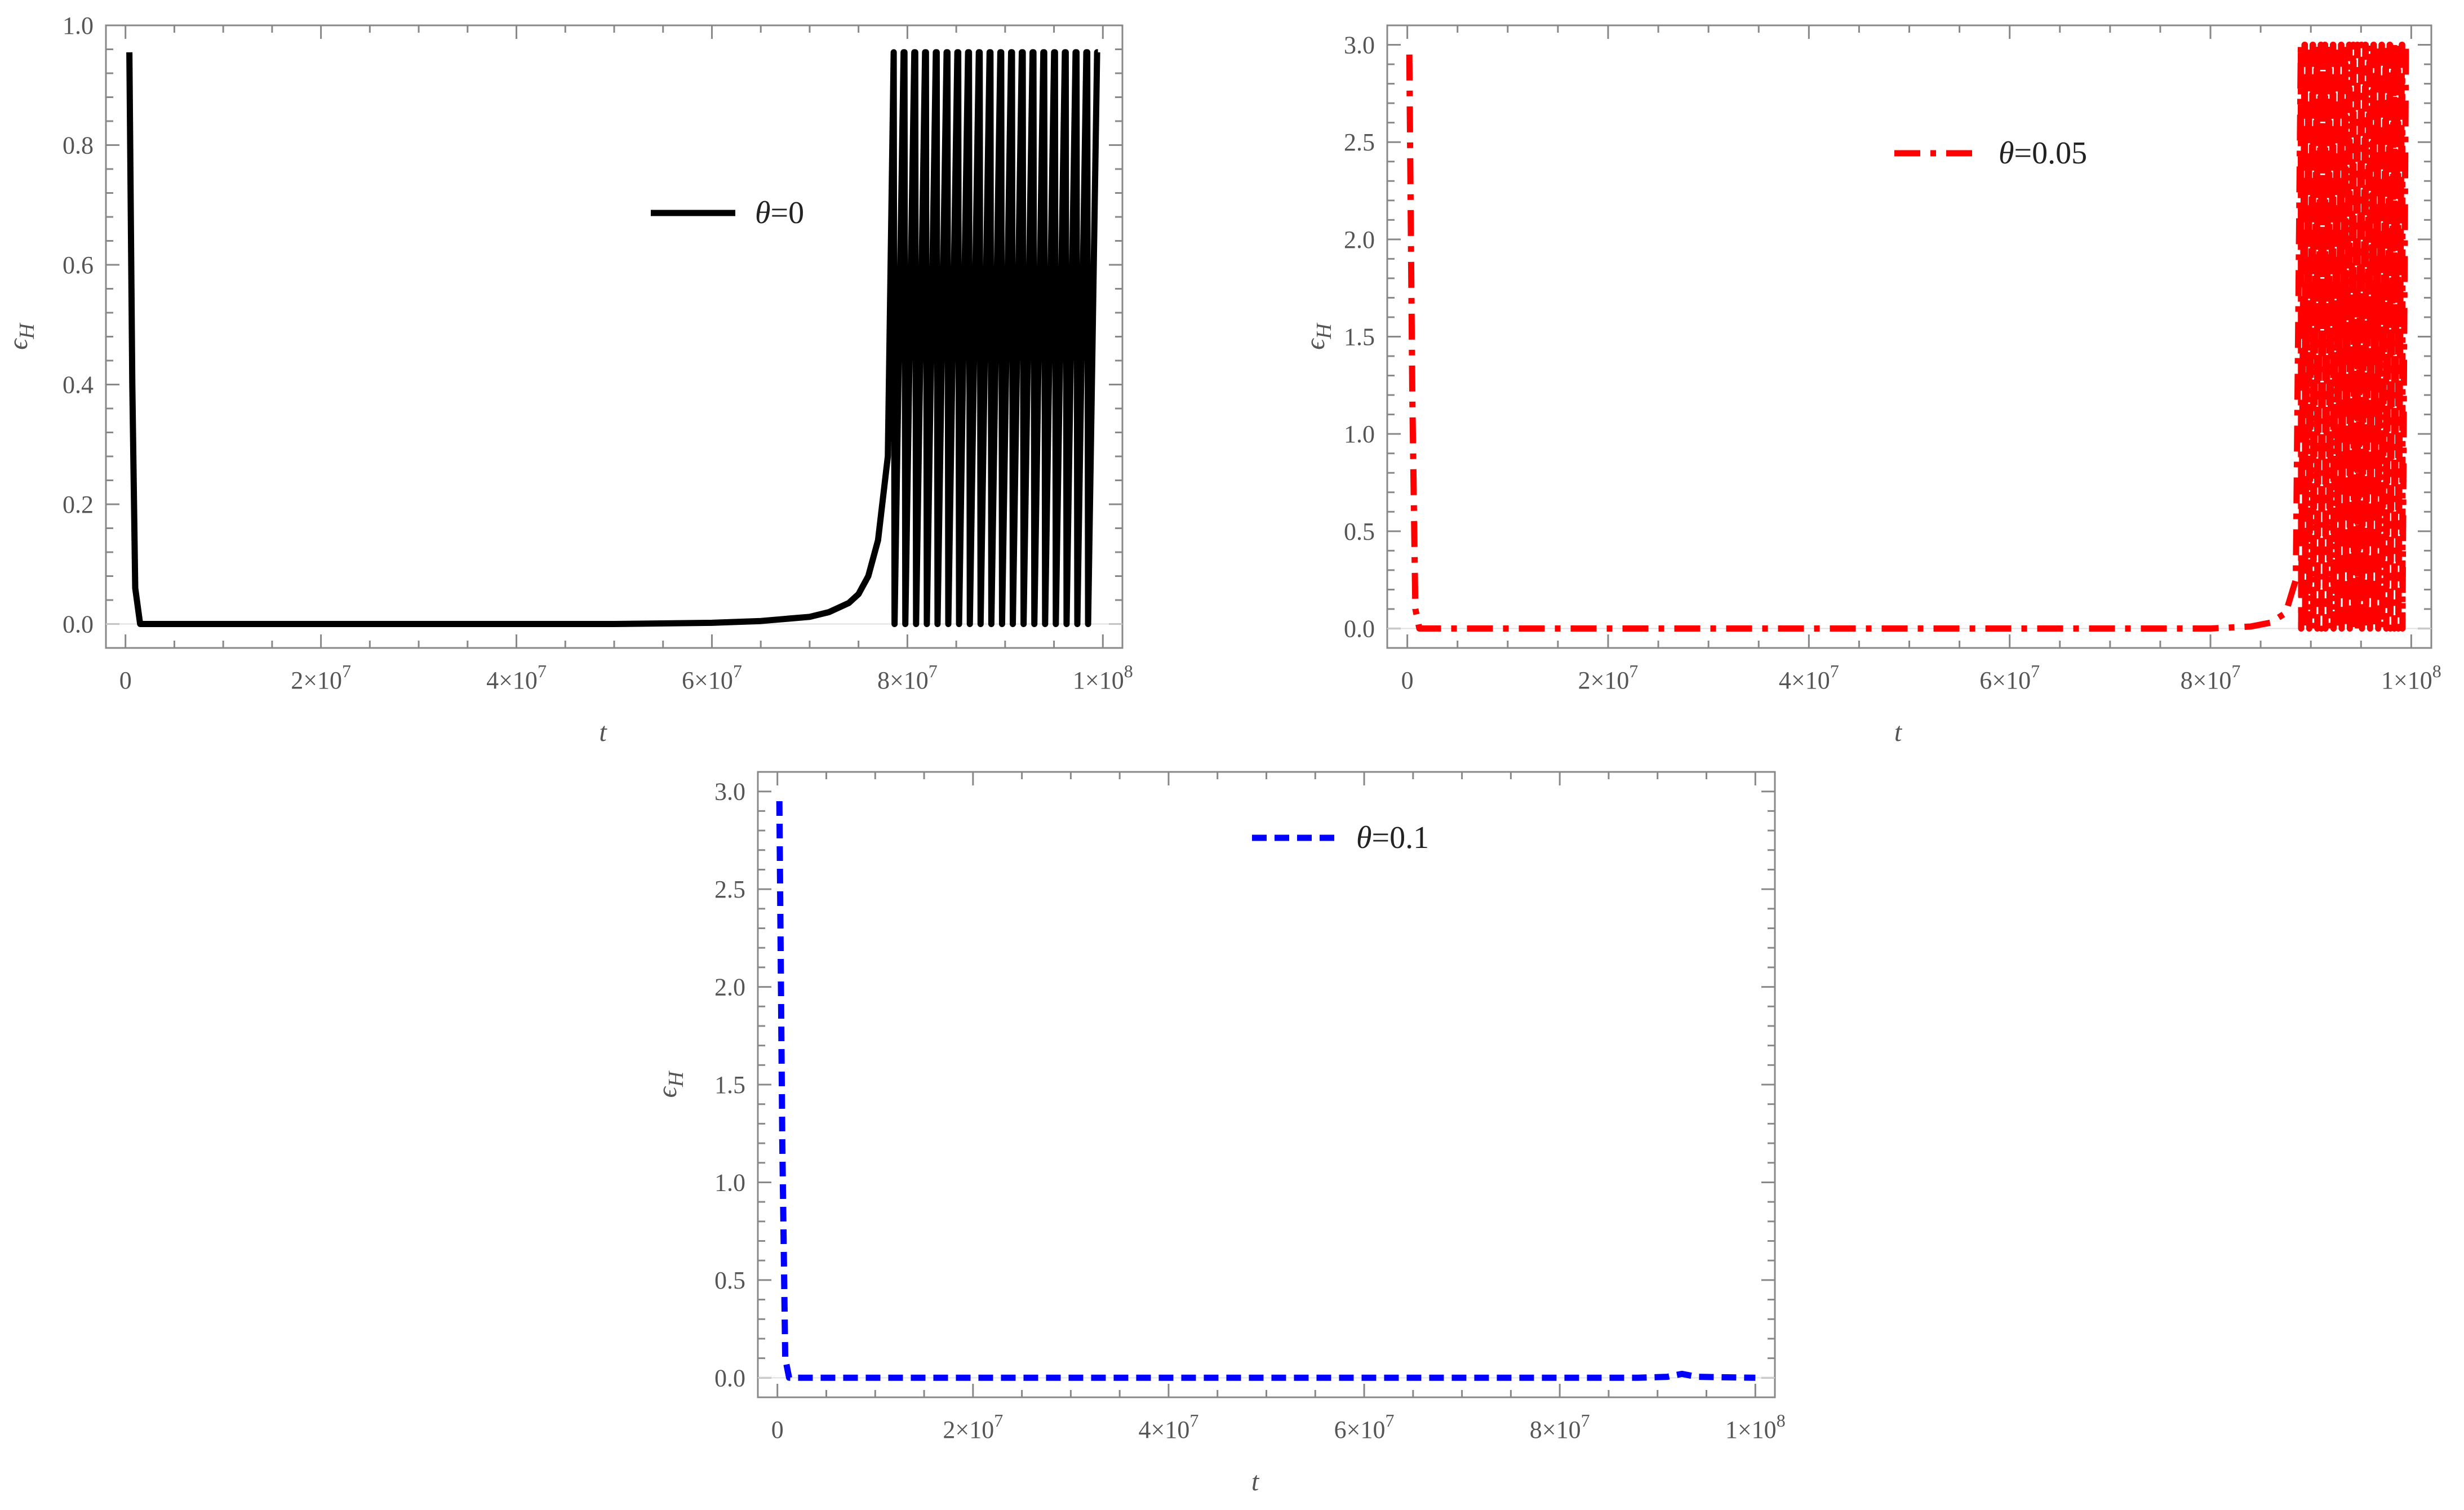  What do you see at coordinates (2043, 153) in the screenshot?
I see `legend-label: θ=0.05` at bounding box center [2043, 153].